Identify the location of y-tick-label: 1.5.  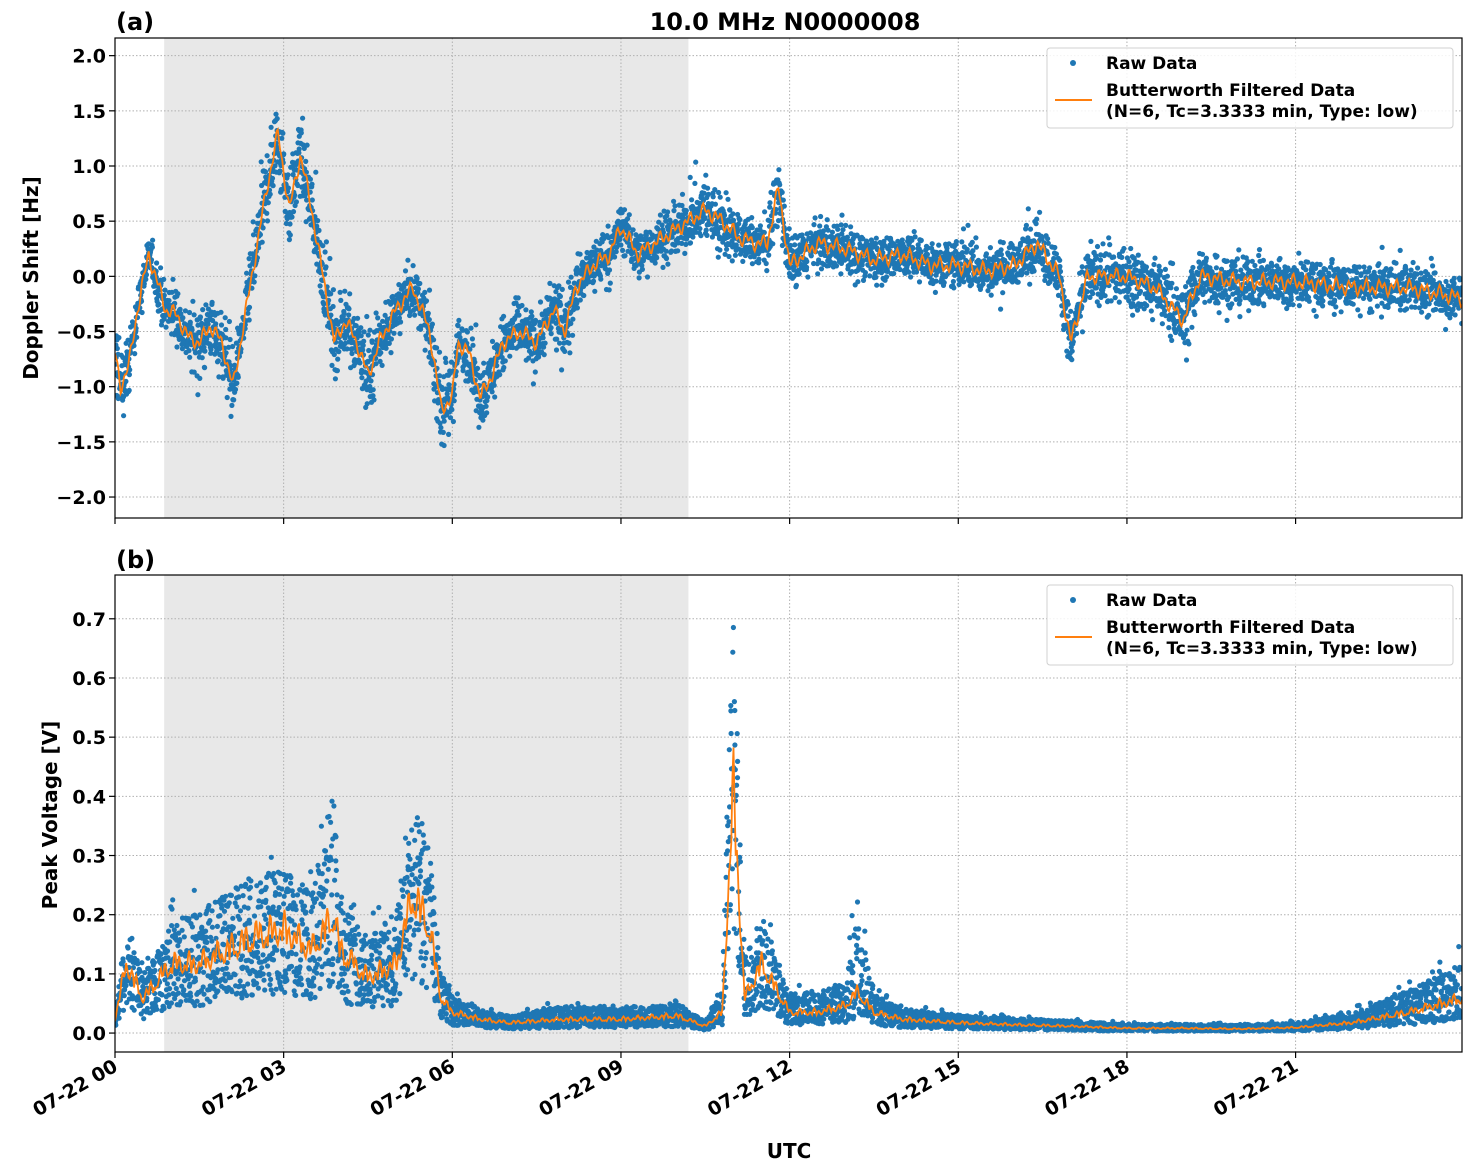
(89, 112).